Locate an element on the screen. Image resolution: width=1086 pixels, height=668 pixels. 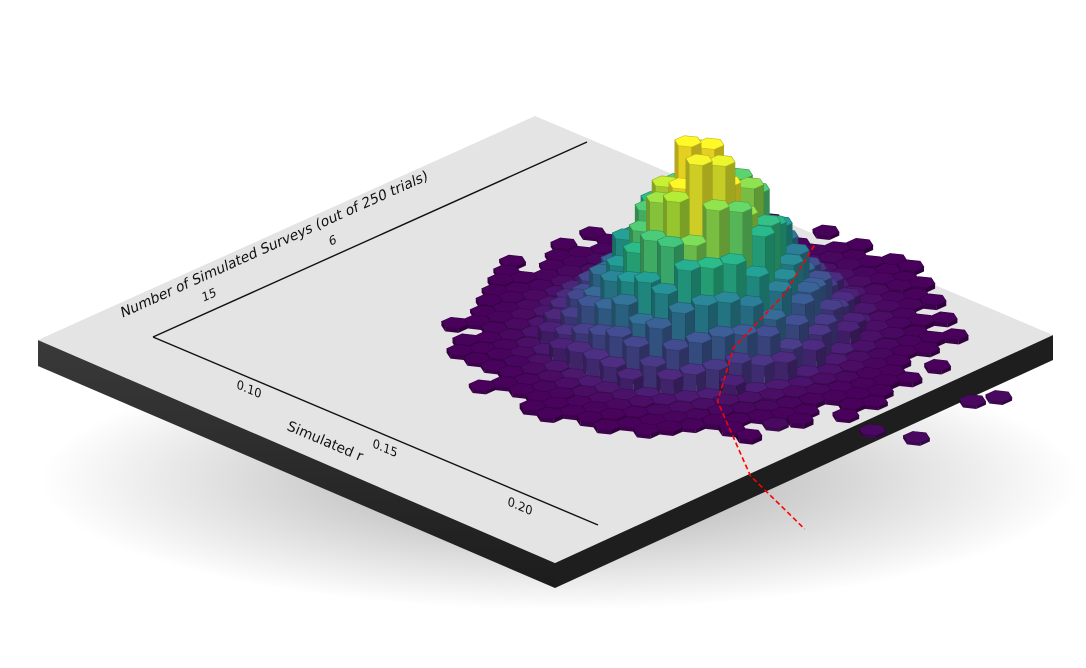
reference-line is located at coordinates (765, 387).